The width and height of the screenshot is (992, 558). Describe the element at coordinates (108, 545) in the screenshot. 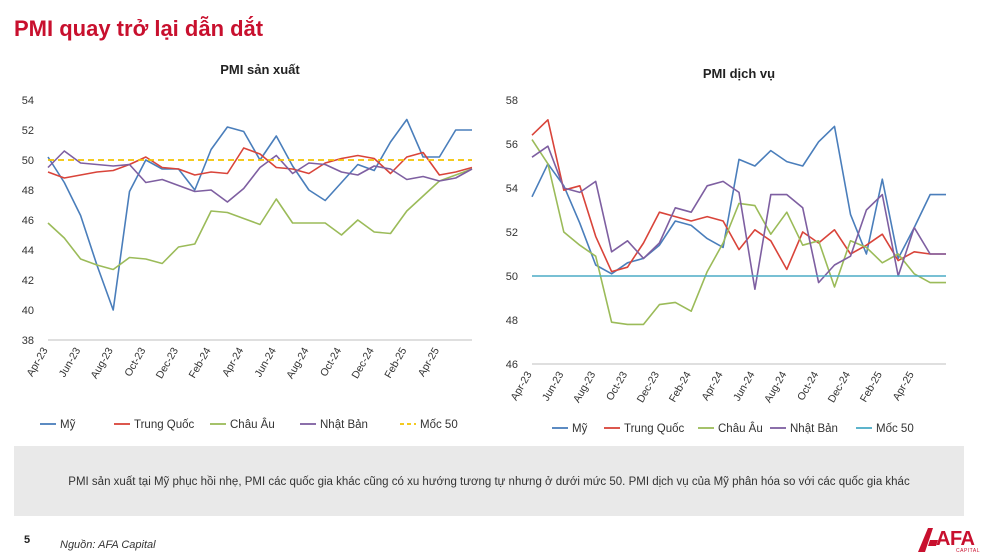

I see `source-note: Nguồn: AFA Capital` at that location.